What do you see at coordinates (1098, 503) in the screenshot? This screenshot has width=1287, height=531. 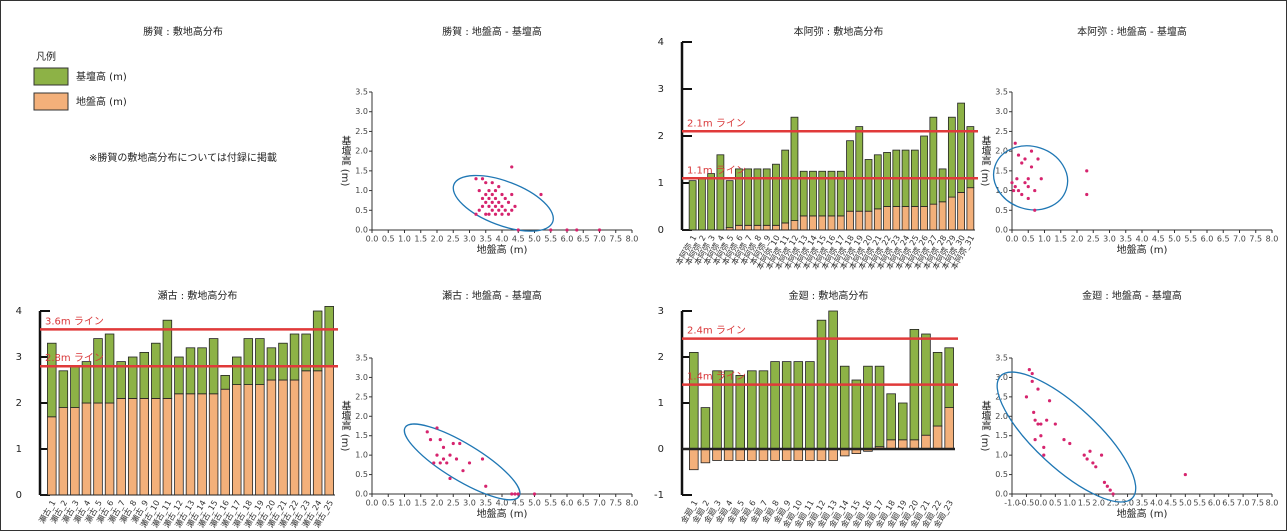 I see `x-tick-label: 2.0` at bounding box center [1098, 503].